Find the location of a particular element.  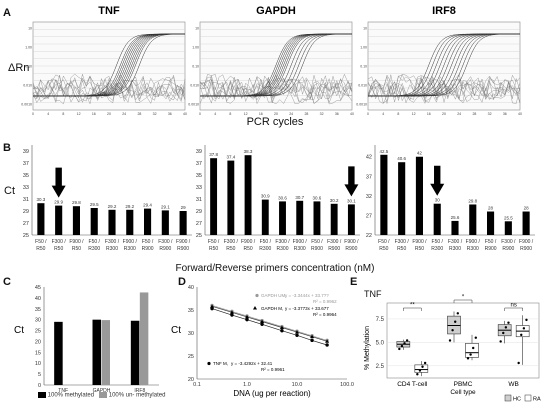

e-hc-2-point is located at coordinates (508, 322).